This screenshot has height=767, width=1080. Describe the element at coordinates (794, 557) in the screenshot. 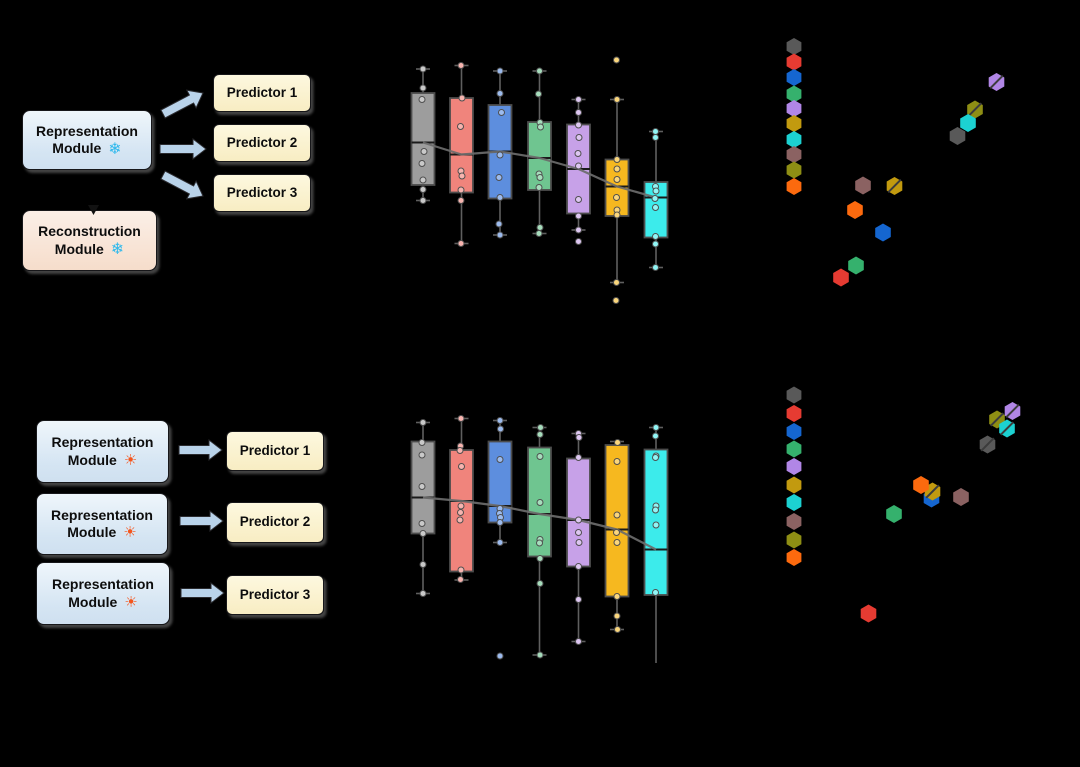

I see `legend-hex-orange` at that location.